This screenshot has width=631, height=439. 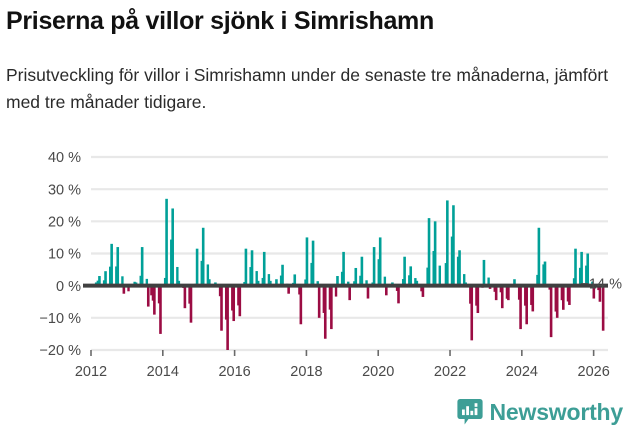 I want to click on y-axis-tick-label: 0 %, so click(x=68, y=287).